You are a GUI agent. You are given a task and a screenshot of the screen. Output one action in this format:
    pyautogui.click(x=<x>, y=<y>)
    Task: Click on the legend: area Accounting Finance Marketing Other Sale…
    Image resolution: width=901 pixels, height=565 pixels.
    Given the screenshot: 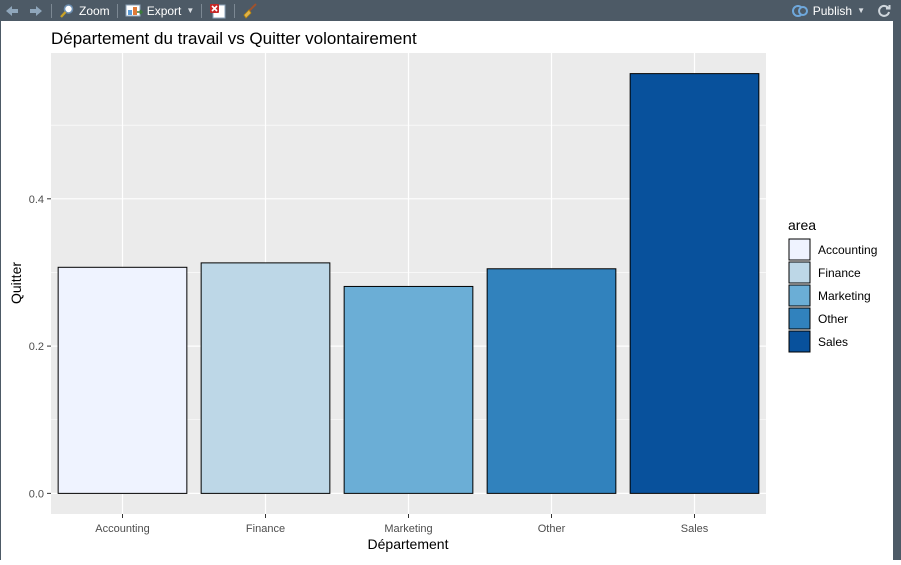 What is the action you would take?
    pyautogui.click(x=832, y=285)
    